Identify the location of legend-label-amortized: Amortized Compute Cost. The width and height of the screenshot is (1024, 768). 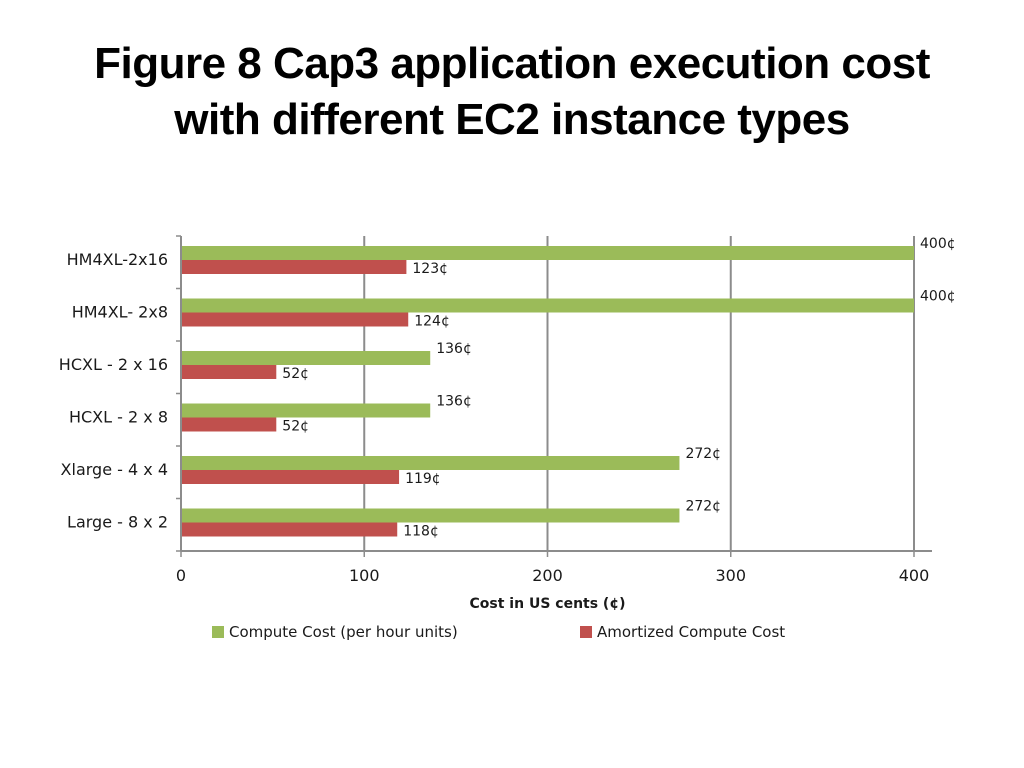
(691, 632).